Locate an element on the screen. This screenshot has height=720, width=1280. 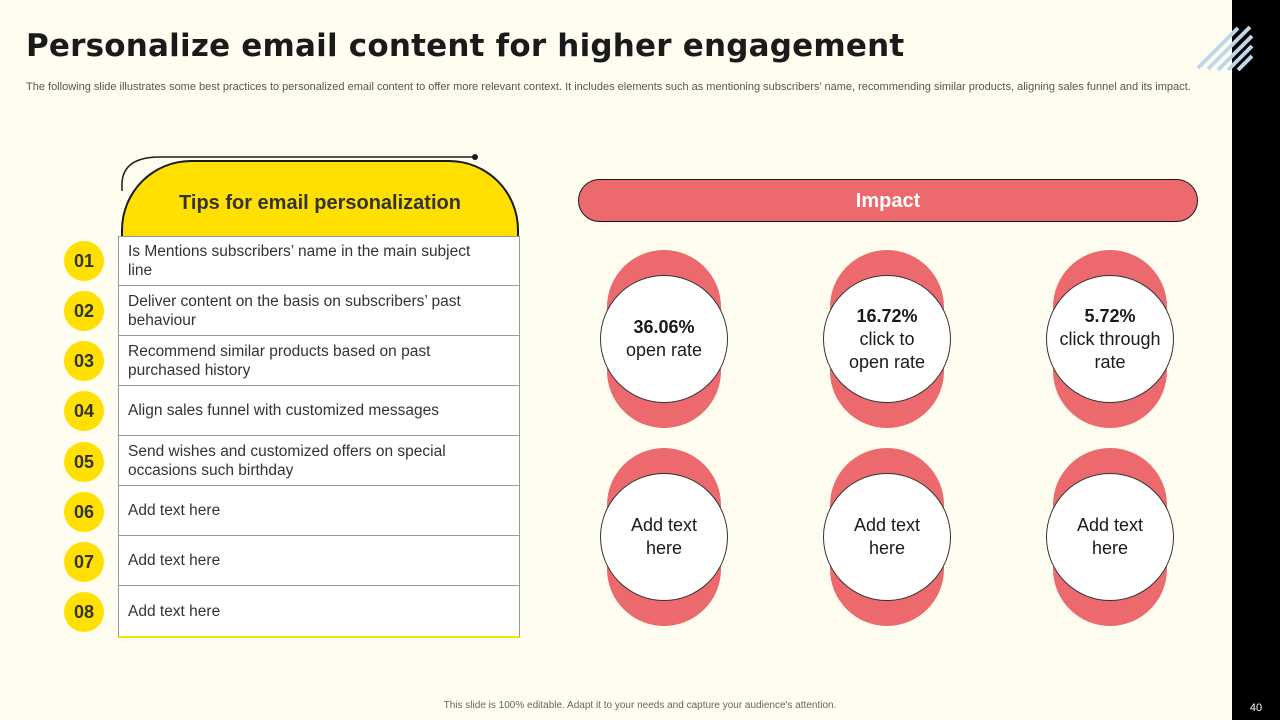
page-number: 40 is located at coordinates (1256, 708).